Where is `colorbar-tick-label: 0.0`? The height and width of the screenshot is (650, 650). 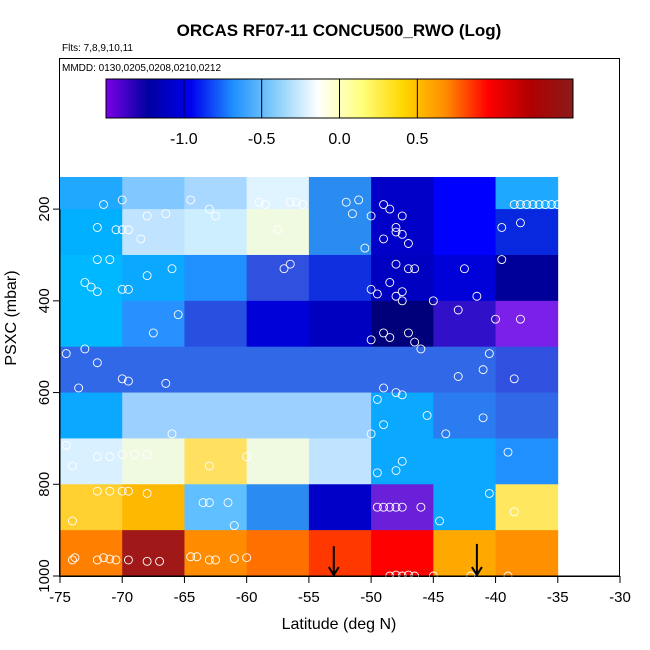 colorbar-tick-label: 0.0 is located at coordinates (339, 139).